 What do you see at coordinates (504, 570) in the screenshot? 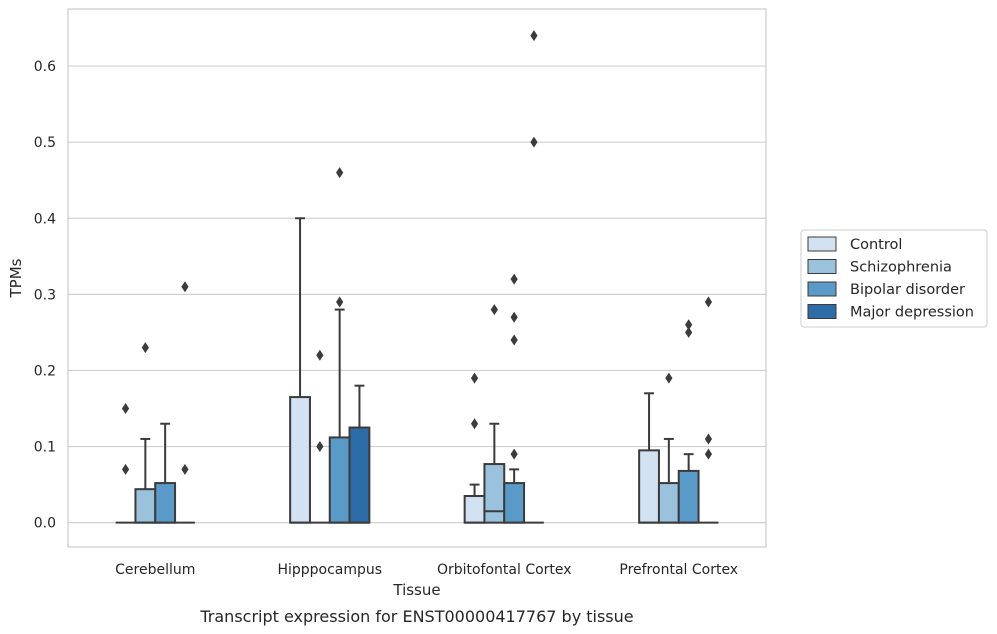
I see `x-tick-label: Orbitofontal Cortex` at bounding box center [504, 570].